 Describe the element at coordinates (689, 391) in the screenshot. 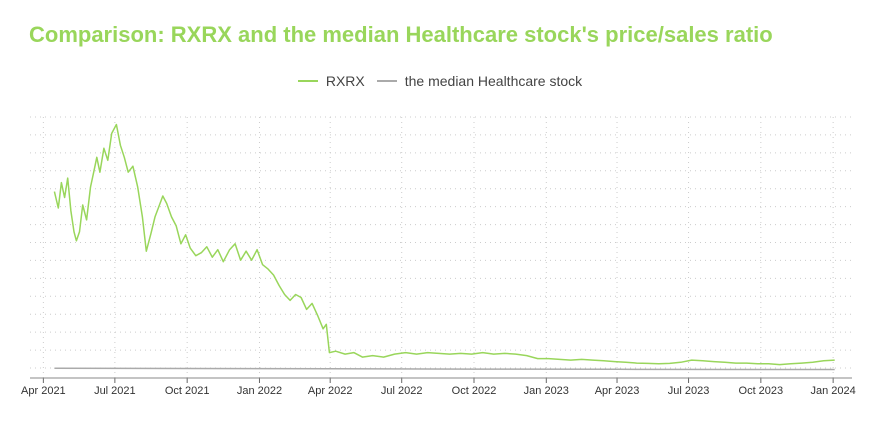

I see `x-tick-label: Jul 2023` at that location.